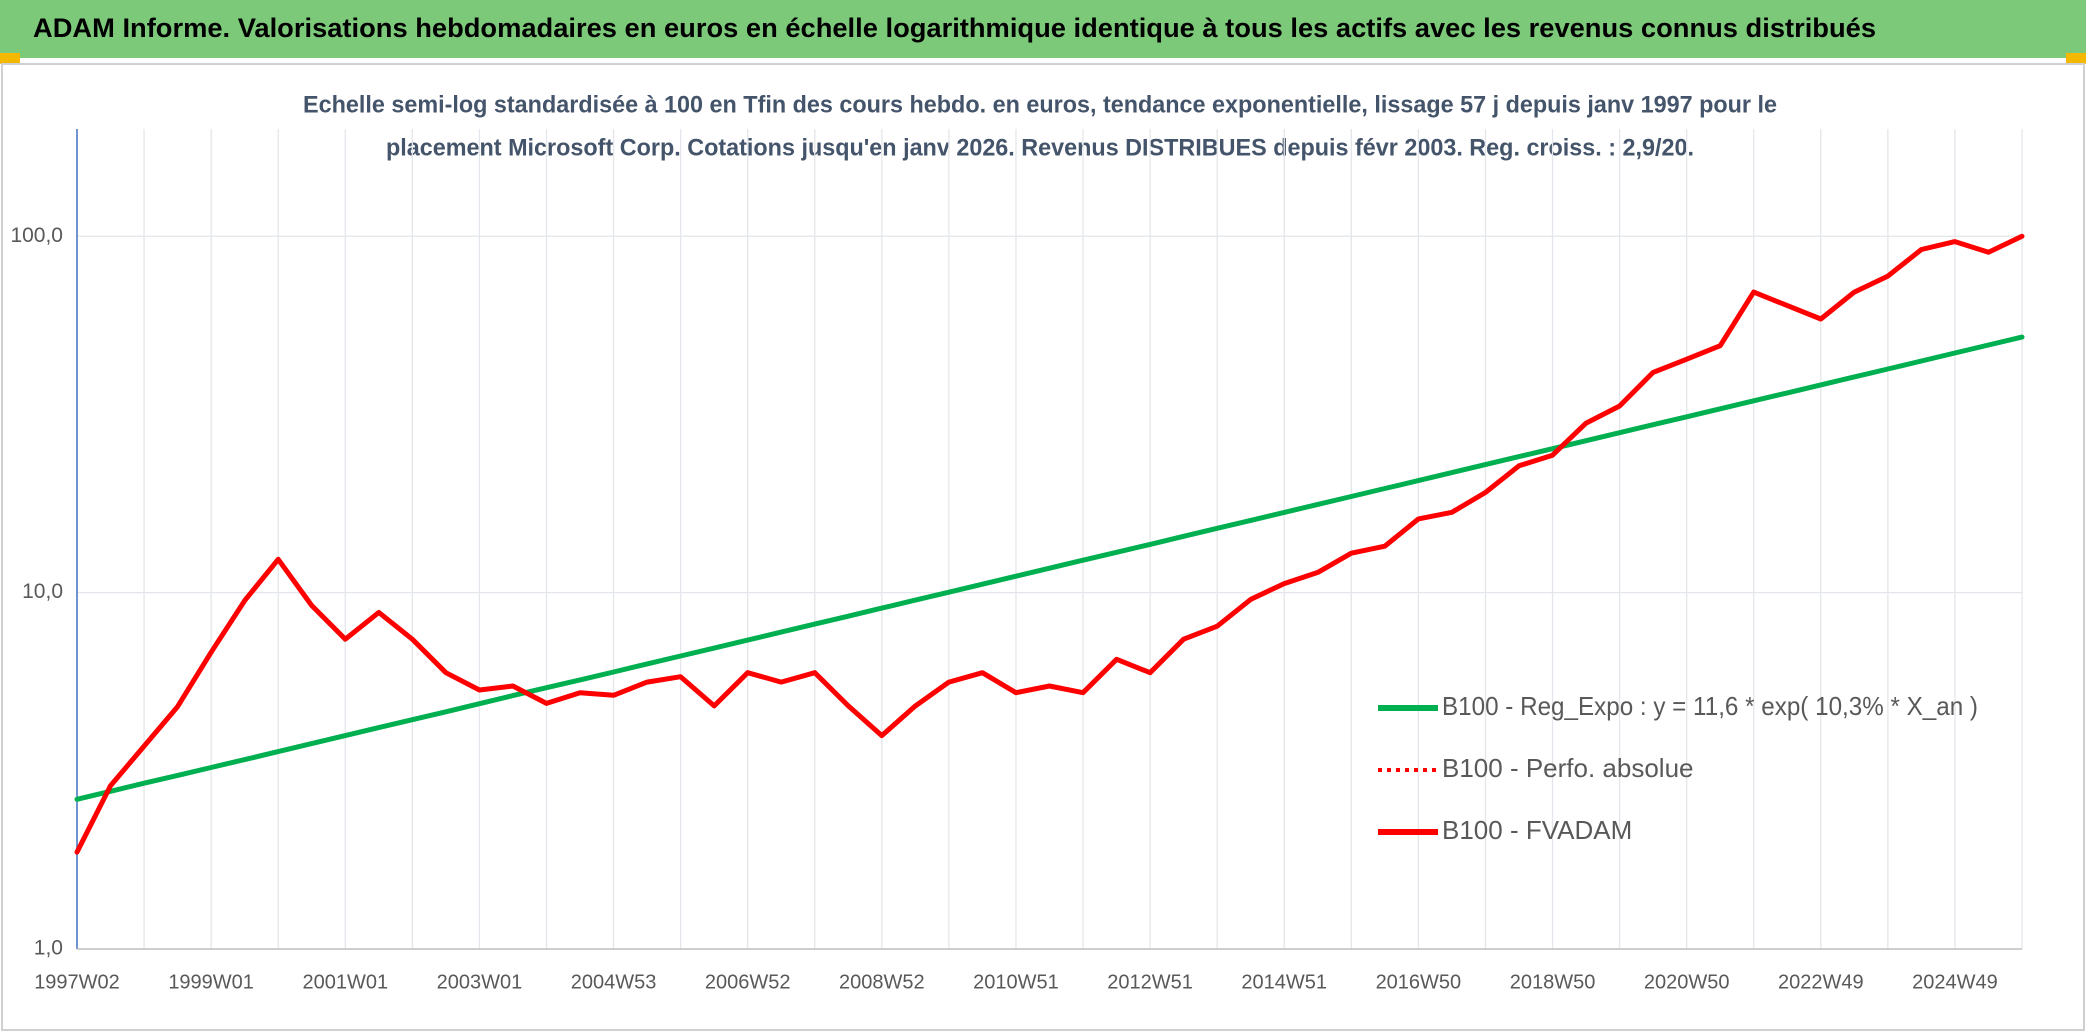  Describe the element at coordinates (48, 948) in the screenshot. I see `y-tick-label: 1,0` at that location.